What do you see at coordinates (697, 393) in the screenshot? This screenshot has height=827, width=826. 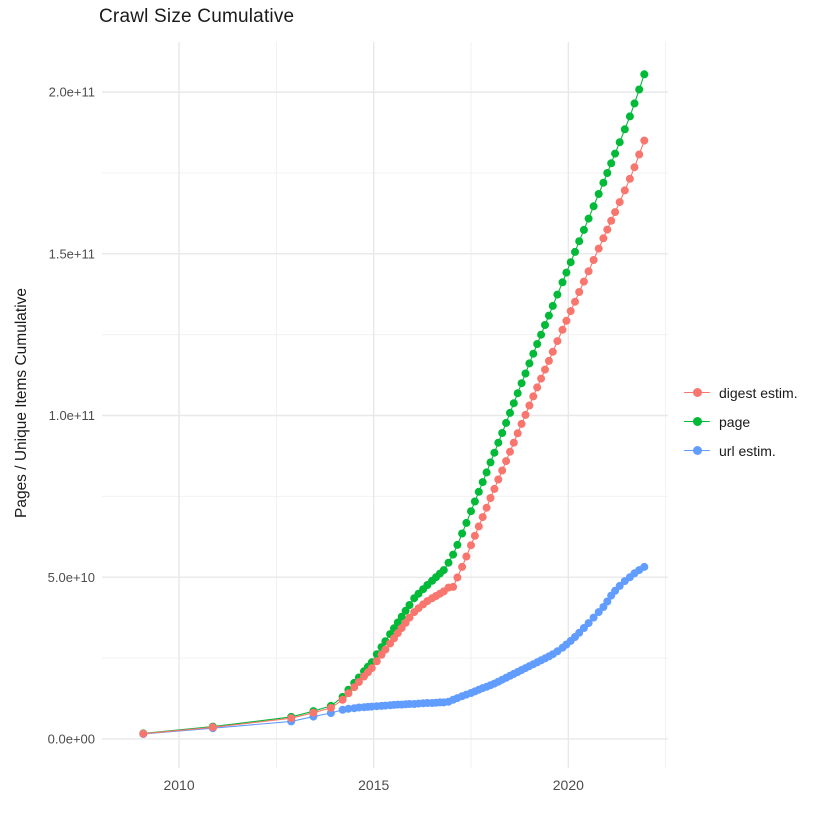 I see `legend-key-digest-estim-icon` at bounding box center [697, 393].